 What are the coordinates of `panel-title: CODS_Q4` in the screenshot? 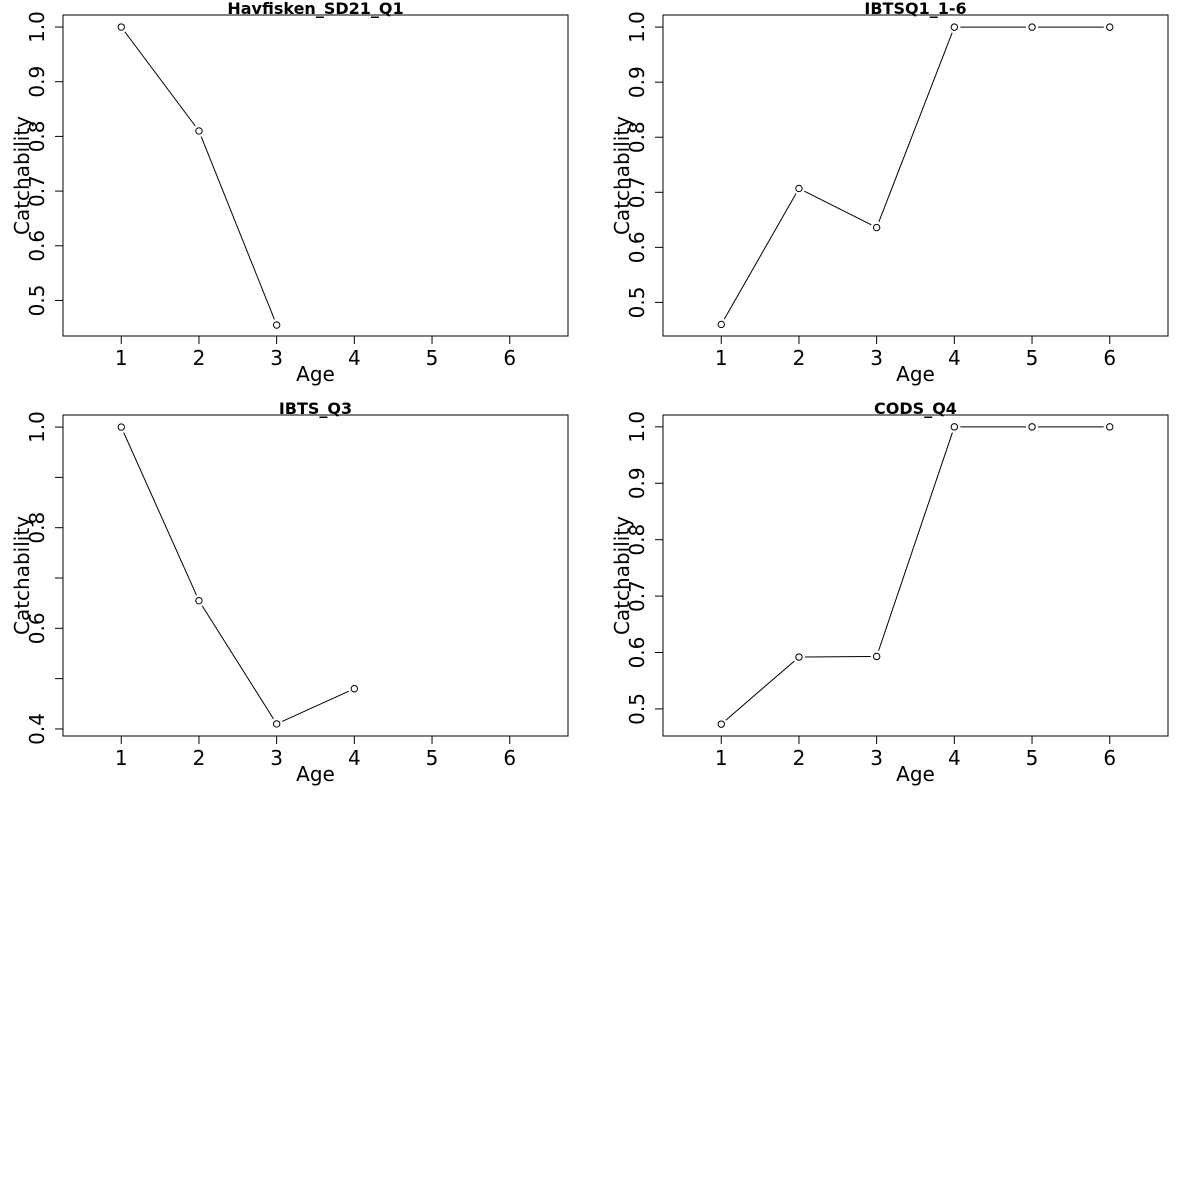 It's located at (915, 408).